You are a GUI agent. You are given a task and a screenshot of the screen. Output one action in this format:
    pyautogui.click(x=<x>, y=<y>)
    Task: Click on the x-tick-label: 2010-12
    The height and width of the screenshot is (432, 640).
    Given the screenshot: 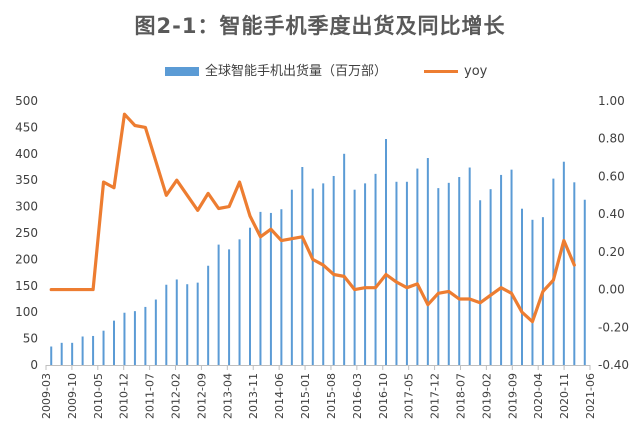 What is the action you would take?
    pyautogui.click(x=124, y=396)
    